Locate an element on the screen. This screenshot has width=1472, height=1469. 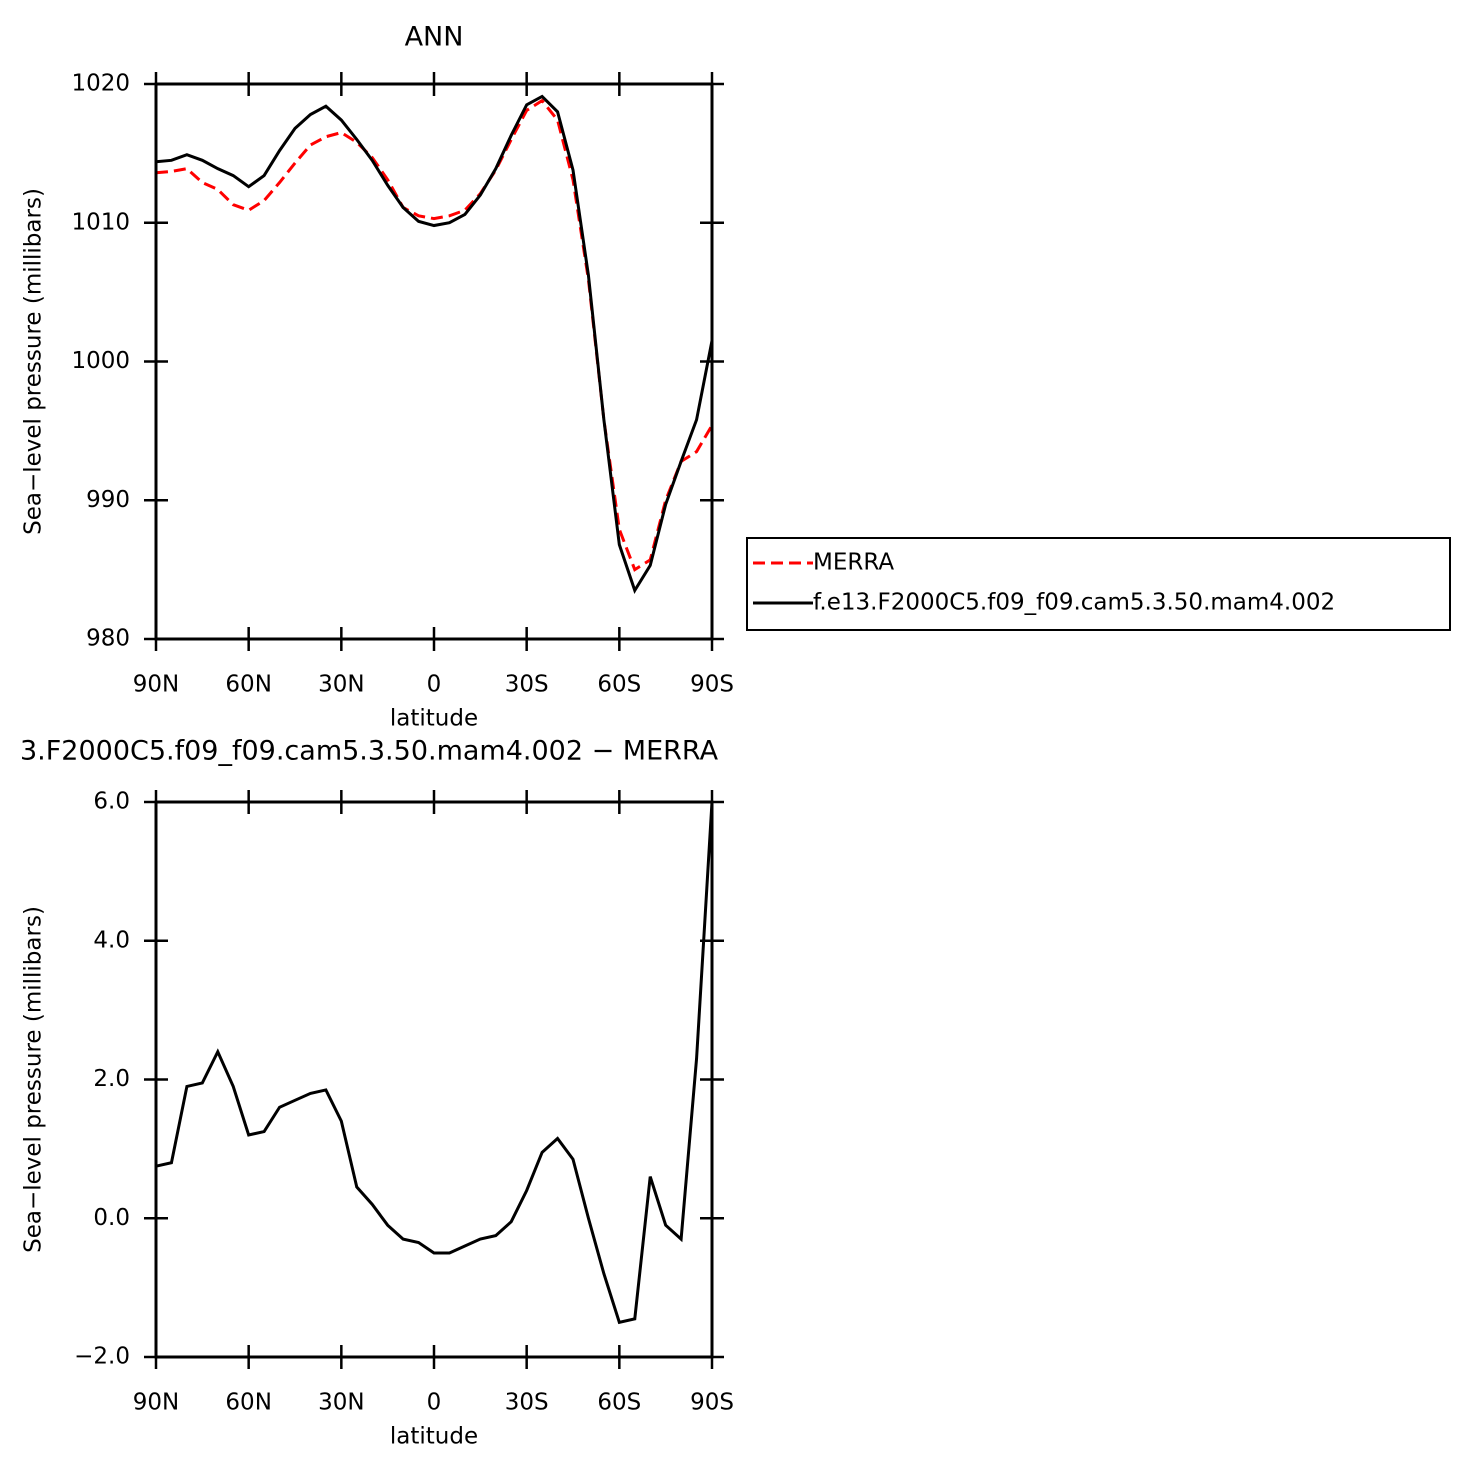
y-tick-label: 0.0 is located at coordinates (111, 1218).